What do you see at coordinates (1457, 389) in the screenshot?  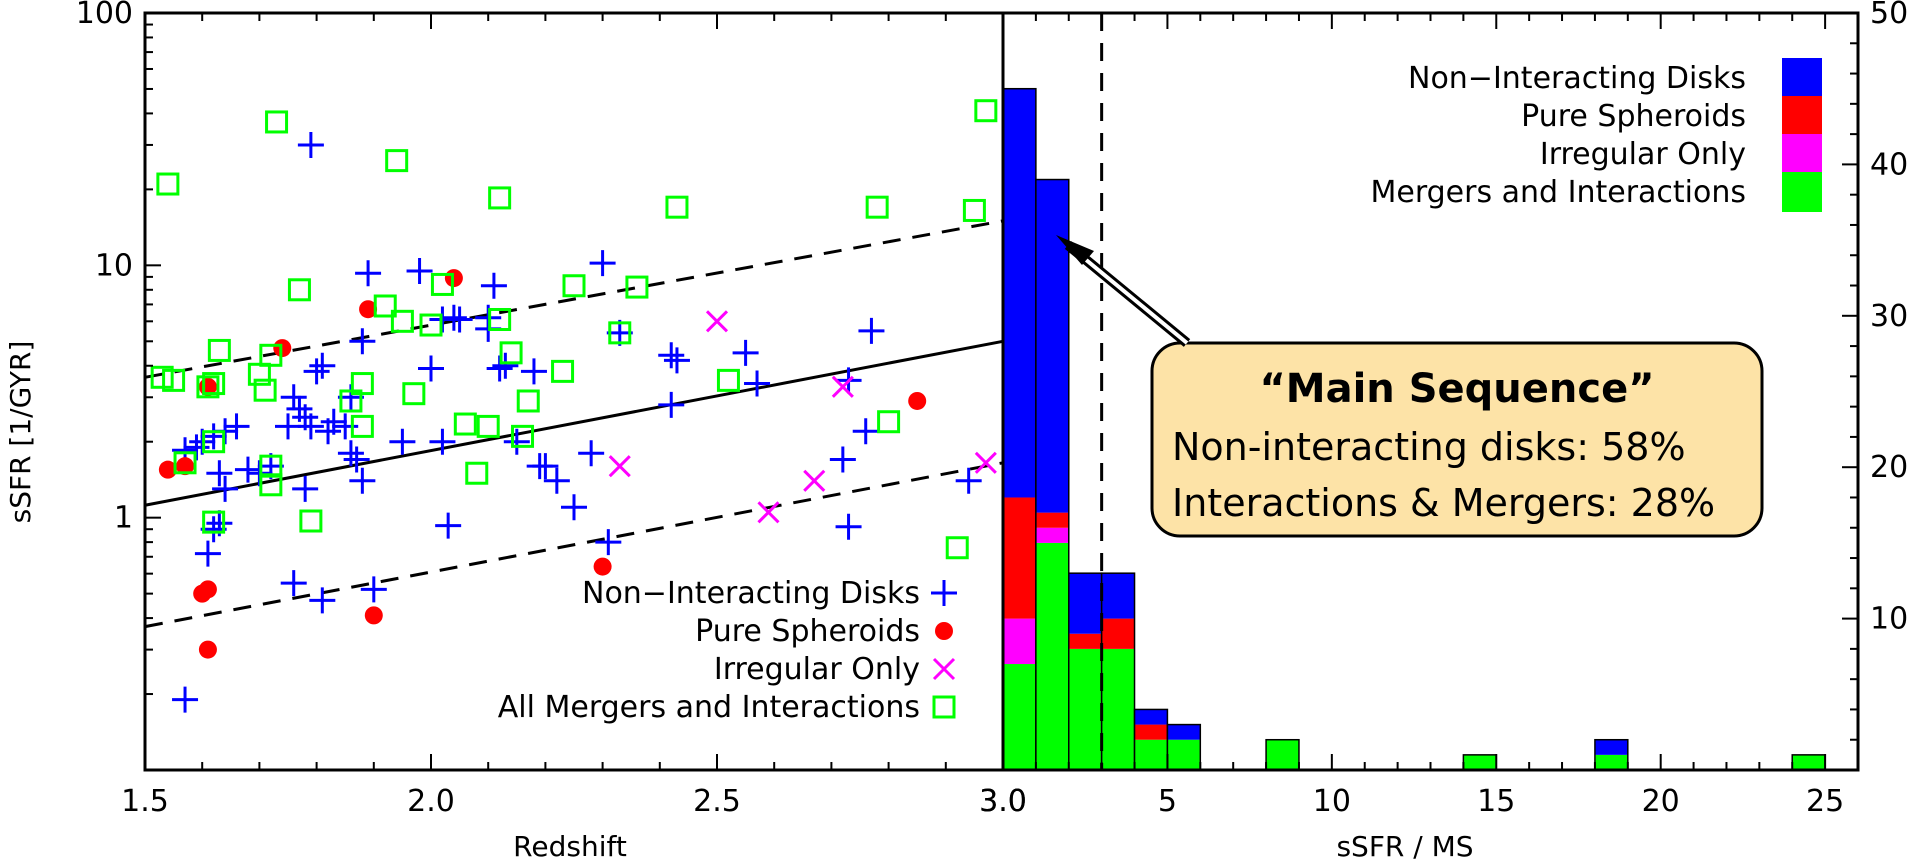 I see `callout-title: “Main Sequence”` at bounding box center [1457, 389].